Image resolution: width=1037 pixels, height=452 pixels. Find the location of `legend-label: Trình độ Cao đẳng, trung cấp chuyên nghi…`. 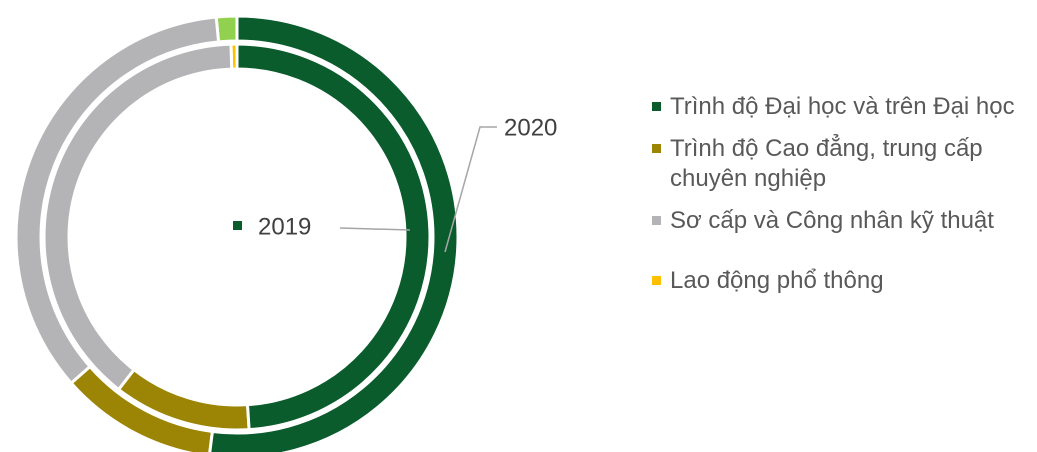

legend-label: Trình độ Cao đẳng, trung cấp chuyên nghi… is located at coordinates (826, 163).